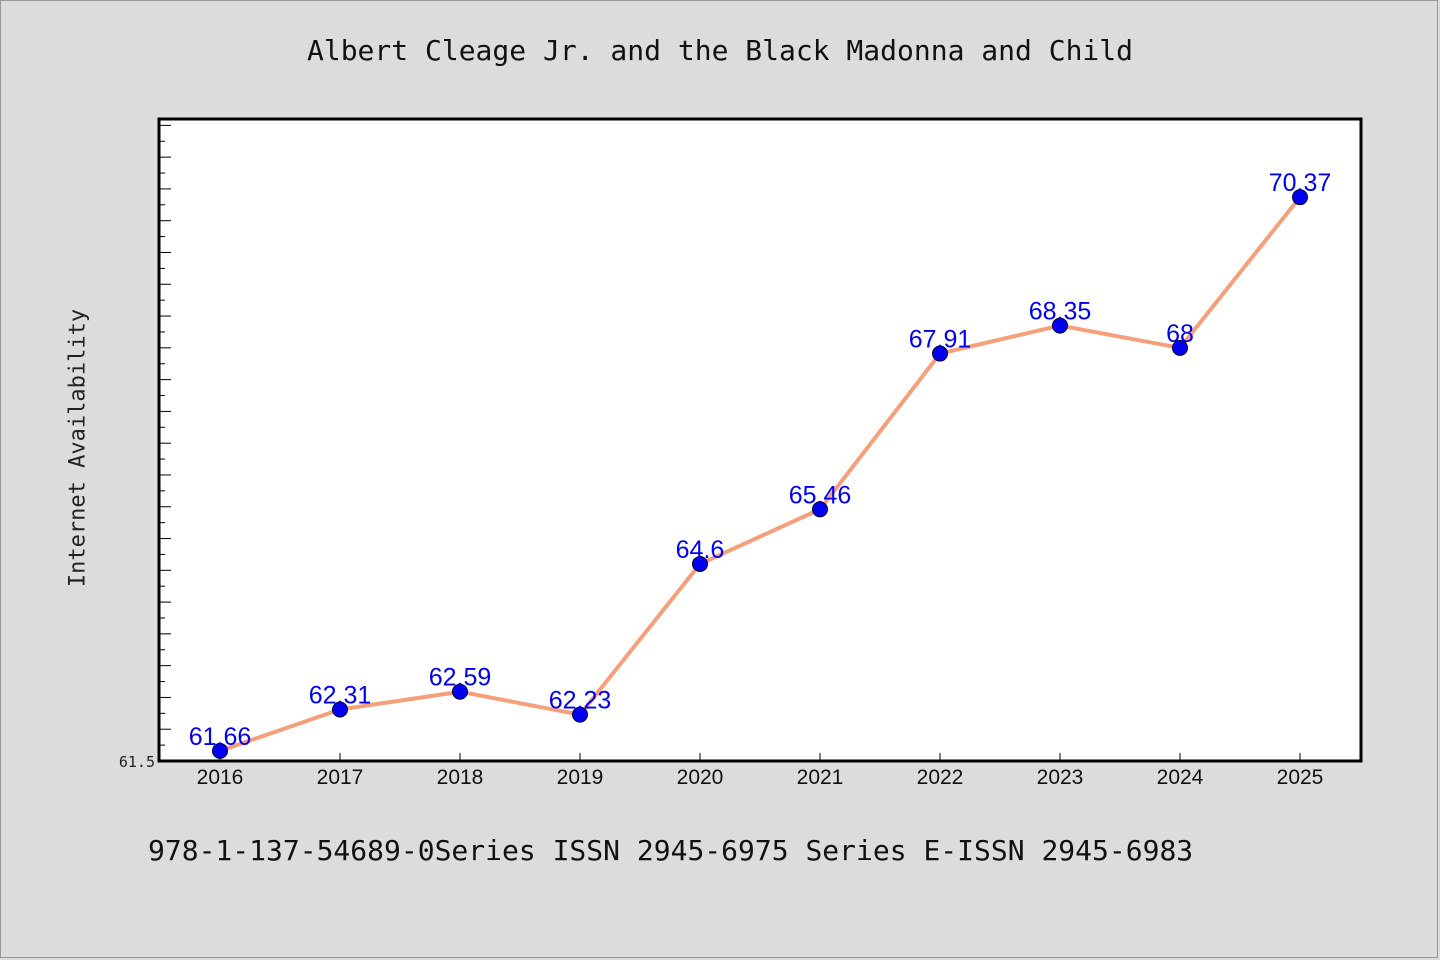 Image resolution: width=1440 pixels, height=960 pixels. I want to click on x-tick-label: 2022, so click(940, 777).